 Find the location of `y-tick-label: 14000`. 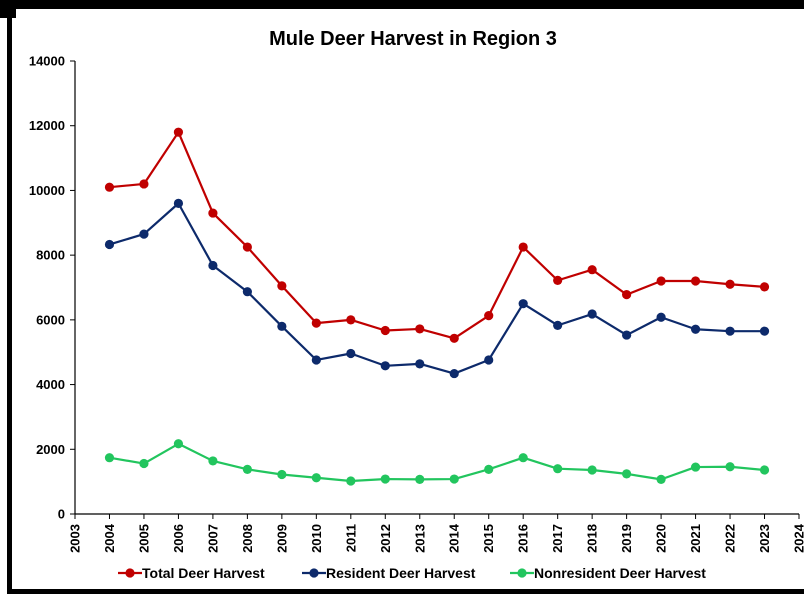

y-tick-label: 14000 is located at coordinates (47, 61).